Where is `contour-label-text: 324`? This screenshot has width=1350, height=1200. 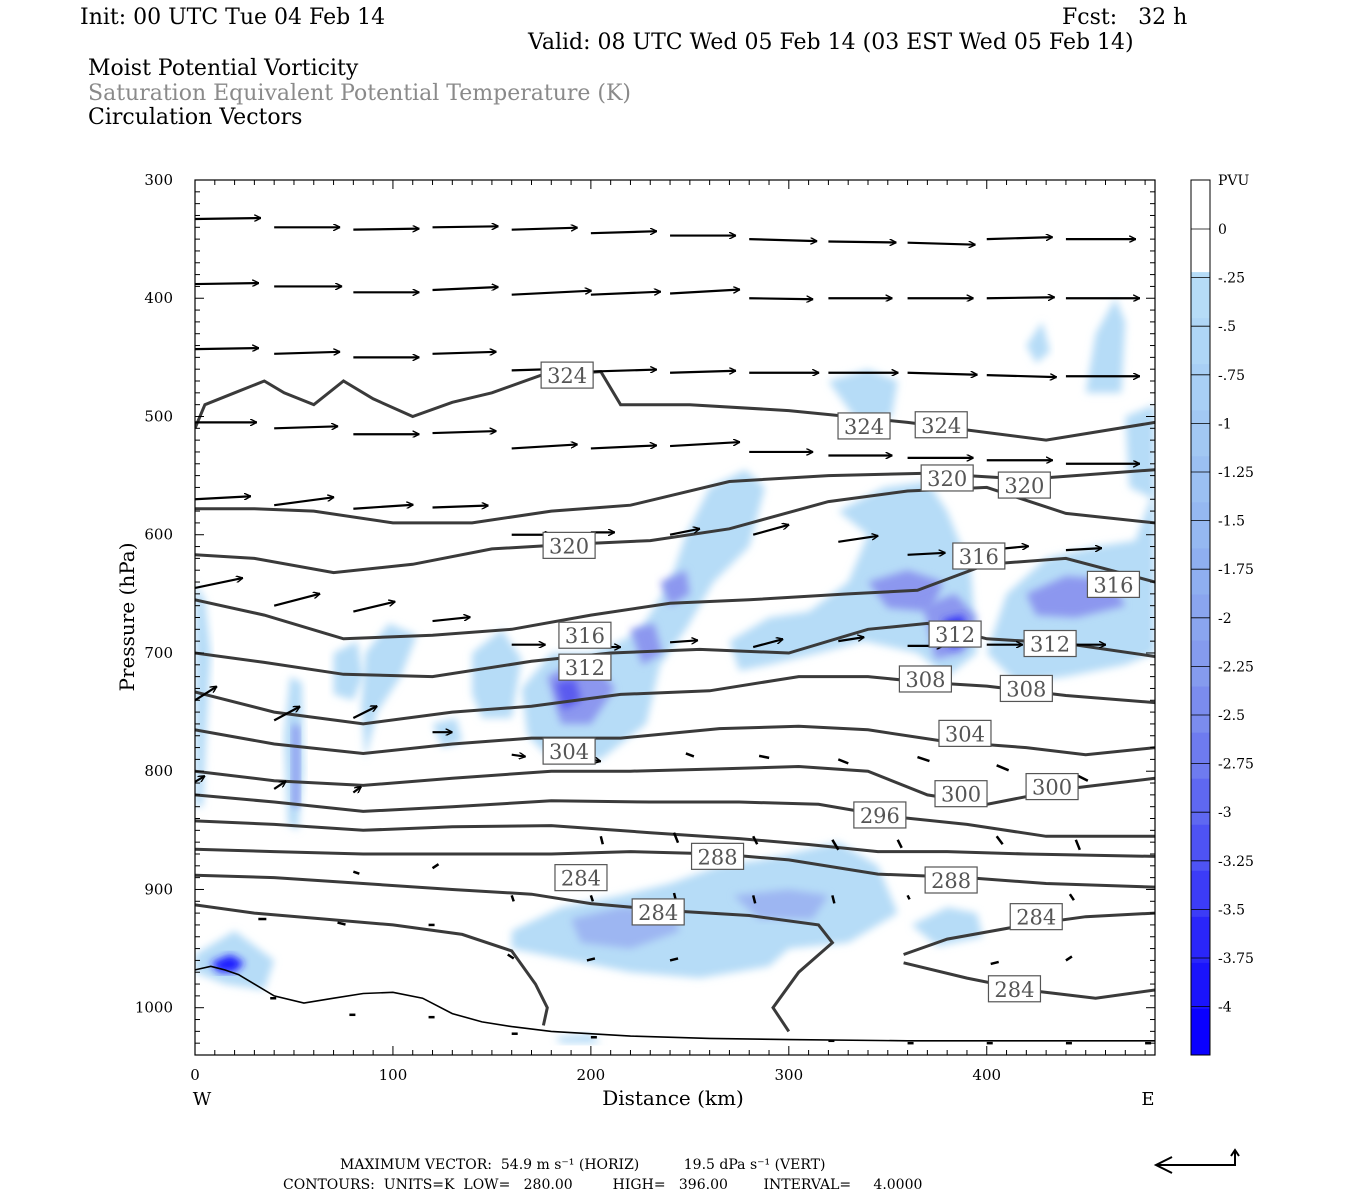 contour-label-text: 324 is located at coordinates (941, 426).